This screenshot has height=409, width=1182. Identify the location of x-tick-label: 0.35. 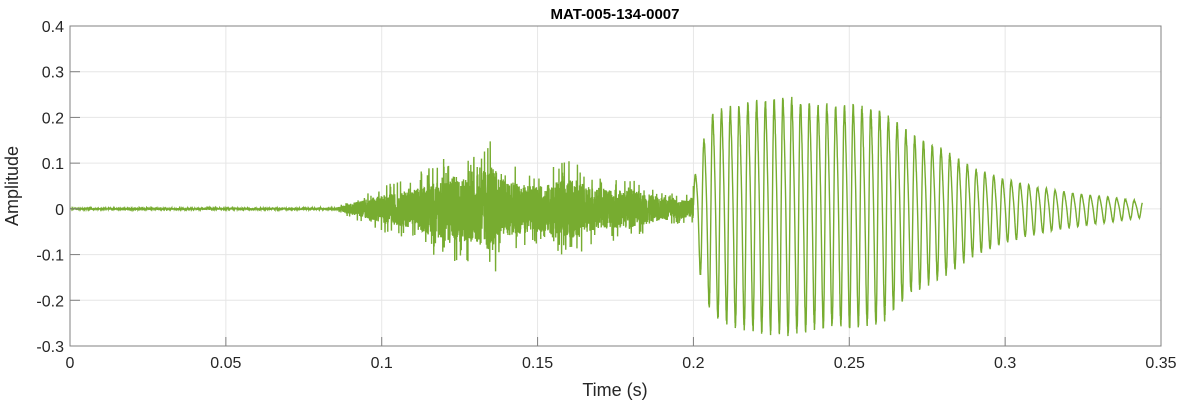
(1160, 363).